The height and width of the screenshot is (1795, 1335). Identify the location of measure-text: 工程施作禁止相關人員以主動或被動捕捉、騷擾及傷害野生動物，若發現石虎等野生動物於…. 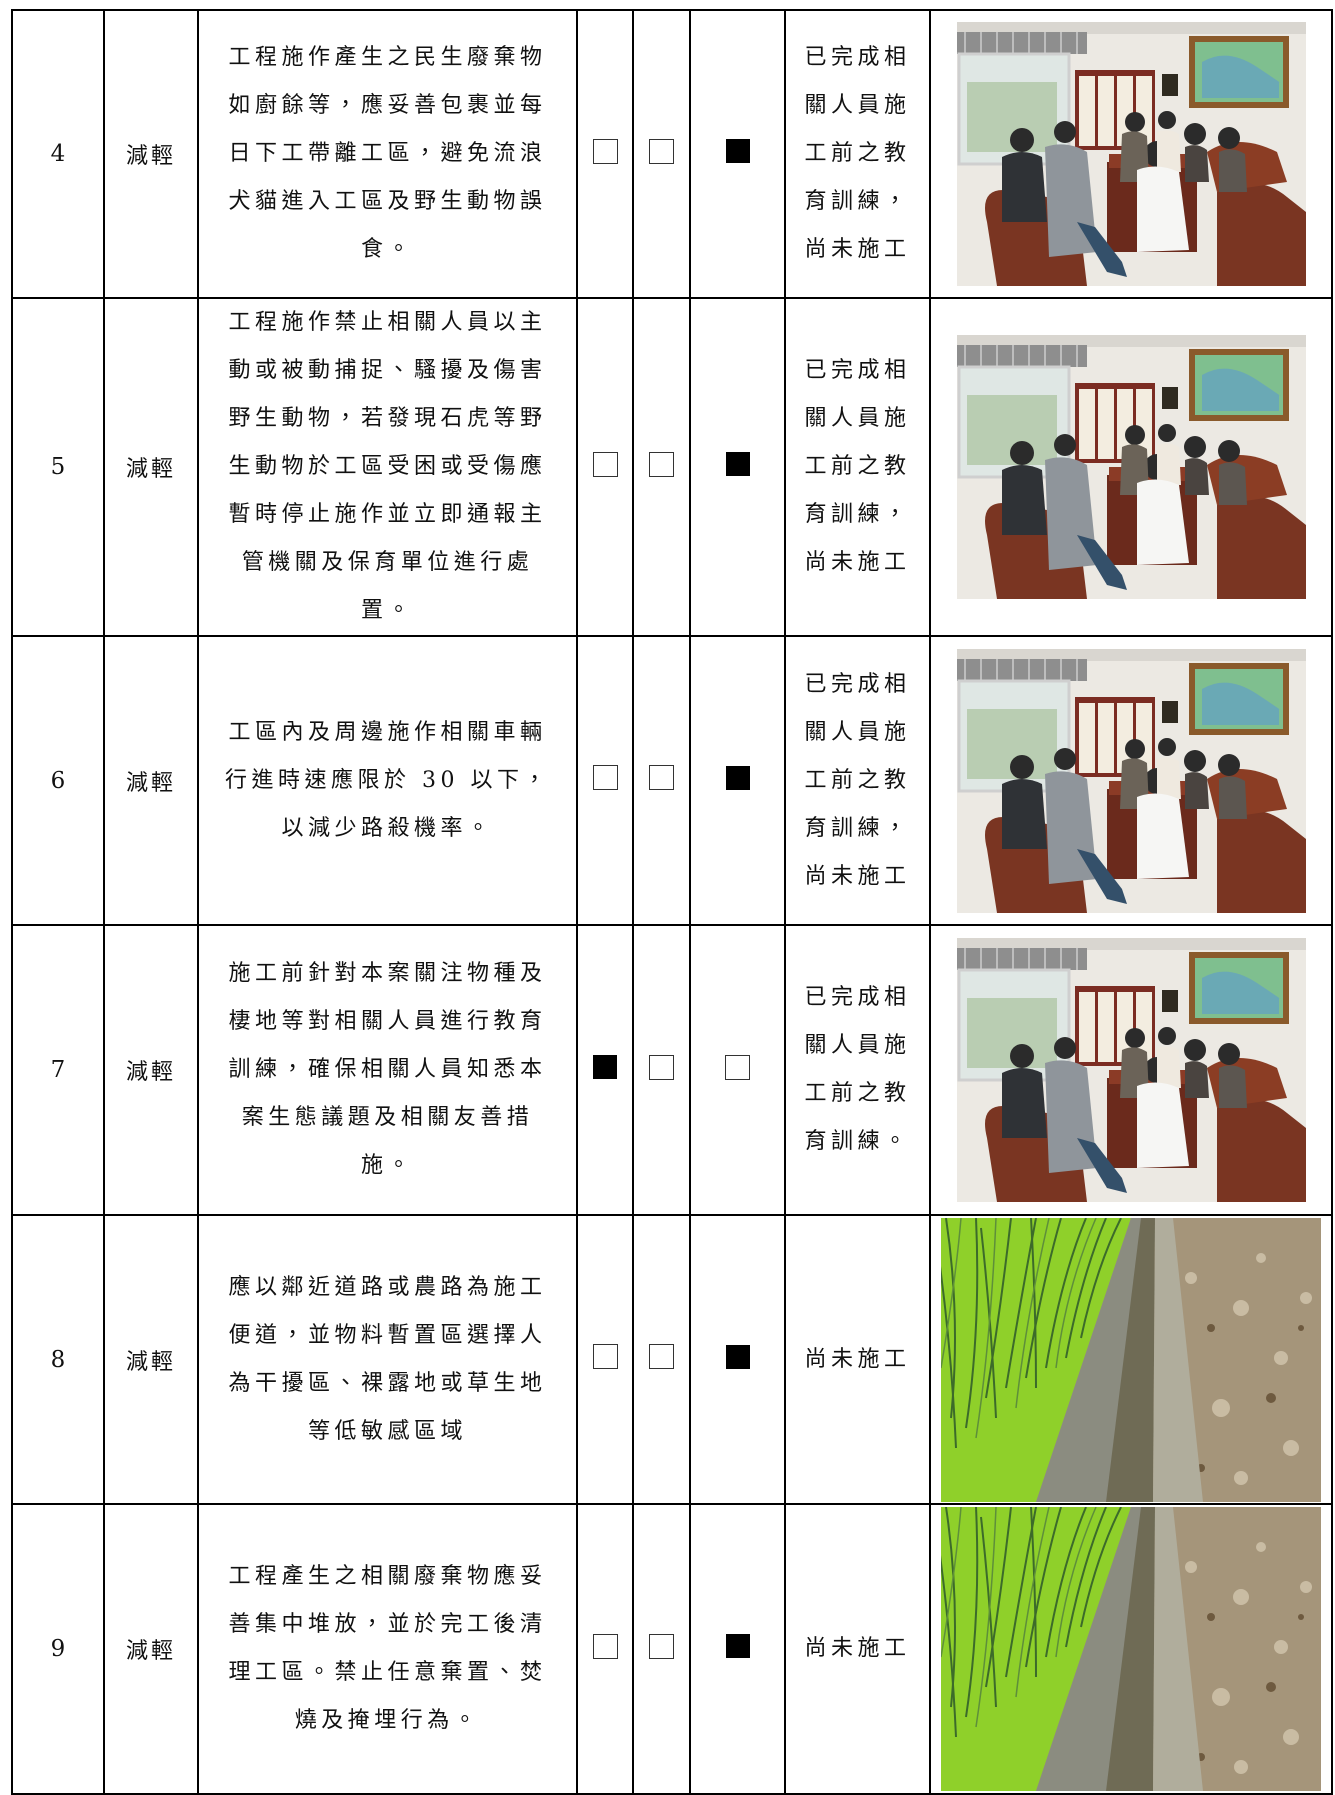
(387, 467).